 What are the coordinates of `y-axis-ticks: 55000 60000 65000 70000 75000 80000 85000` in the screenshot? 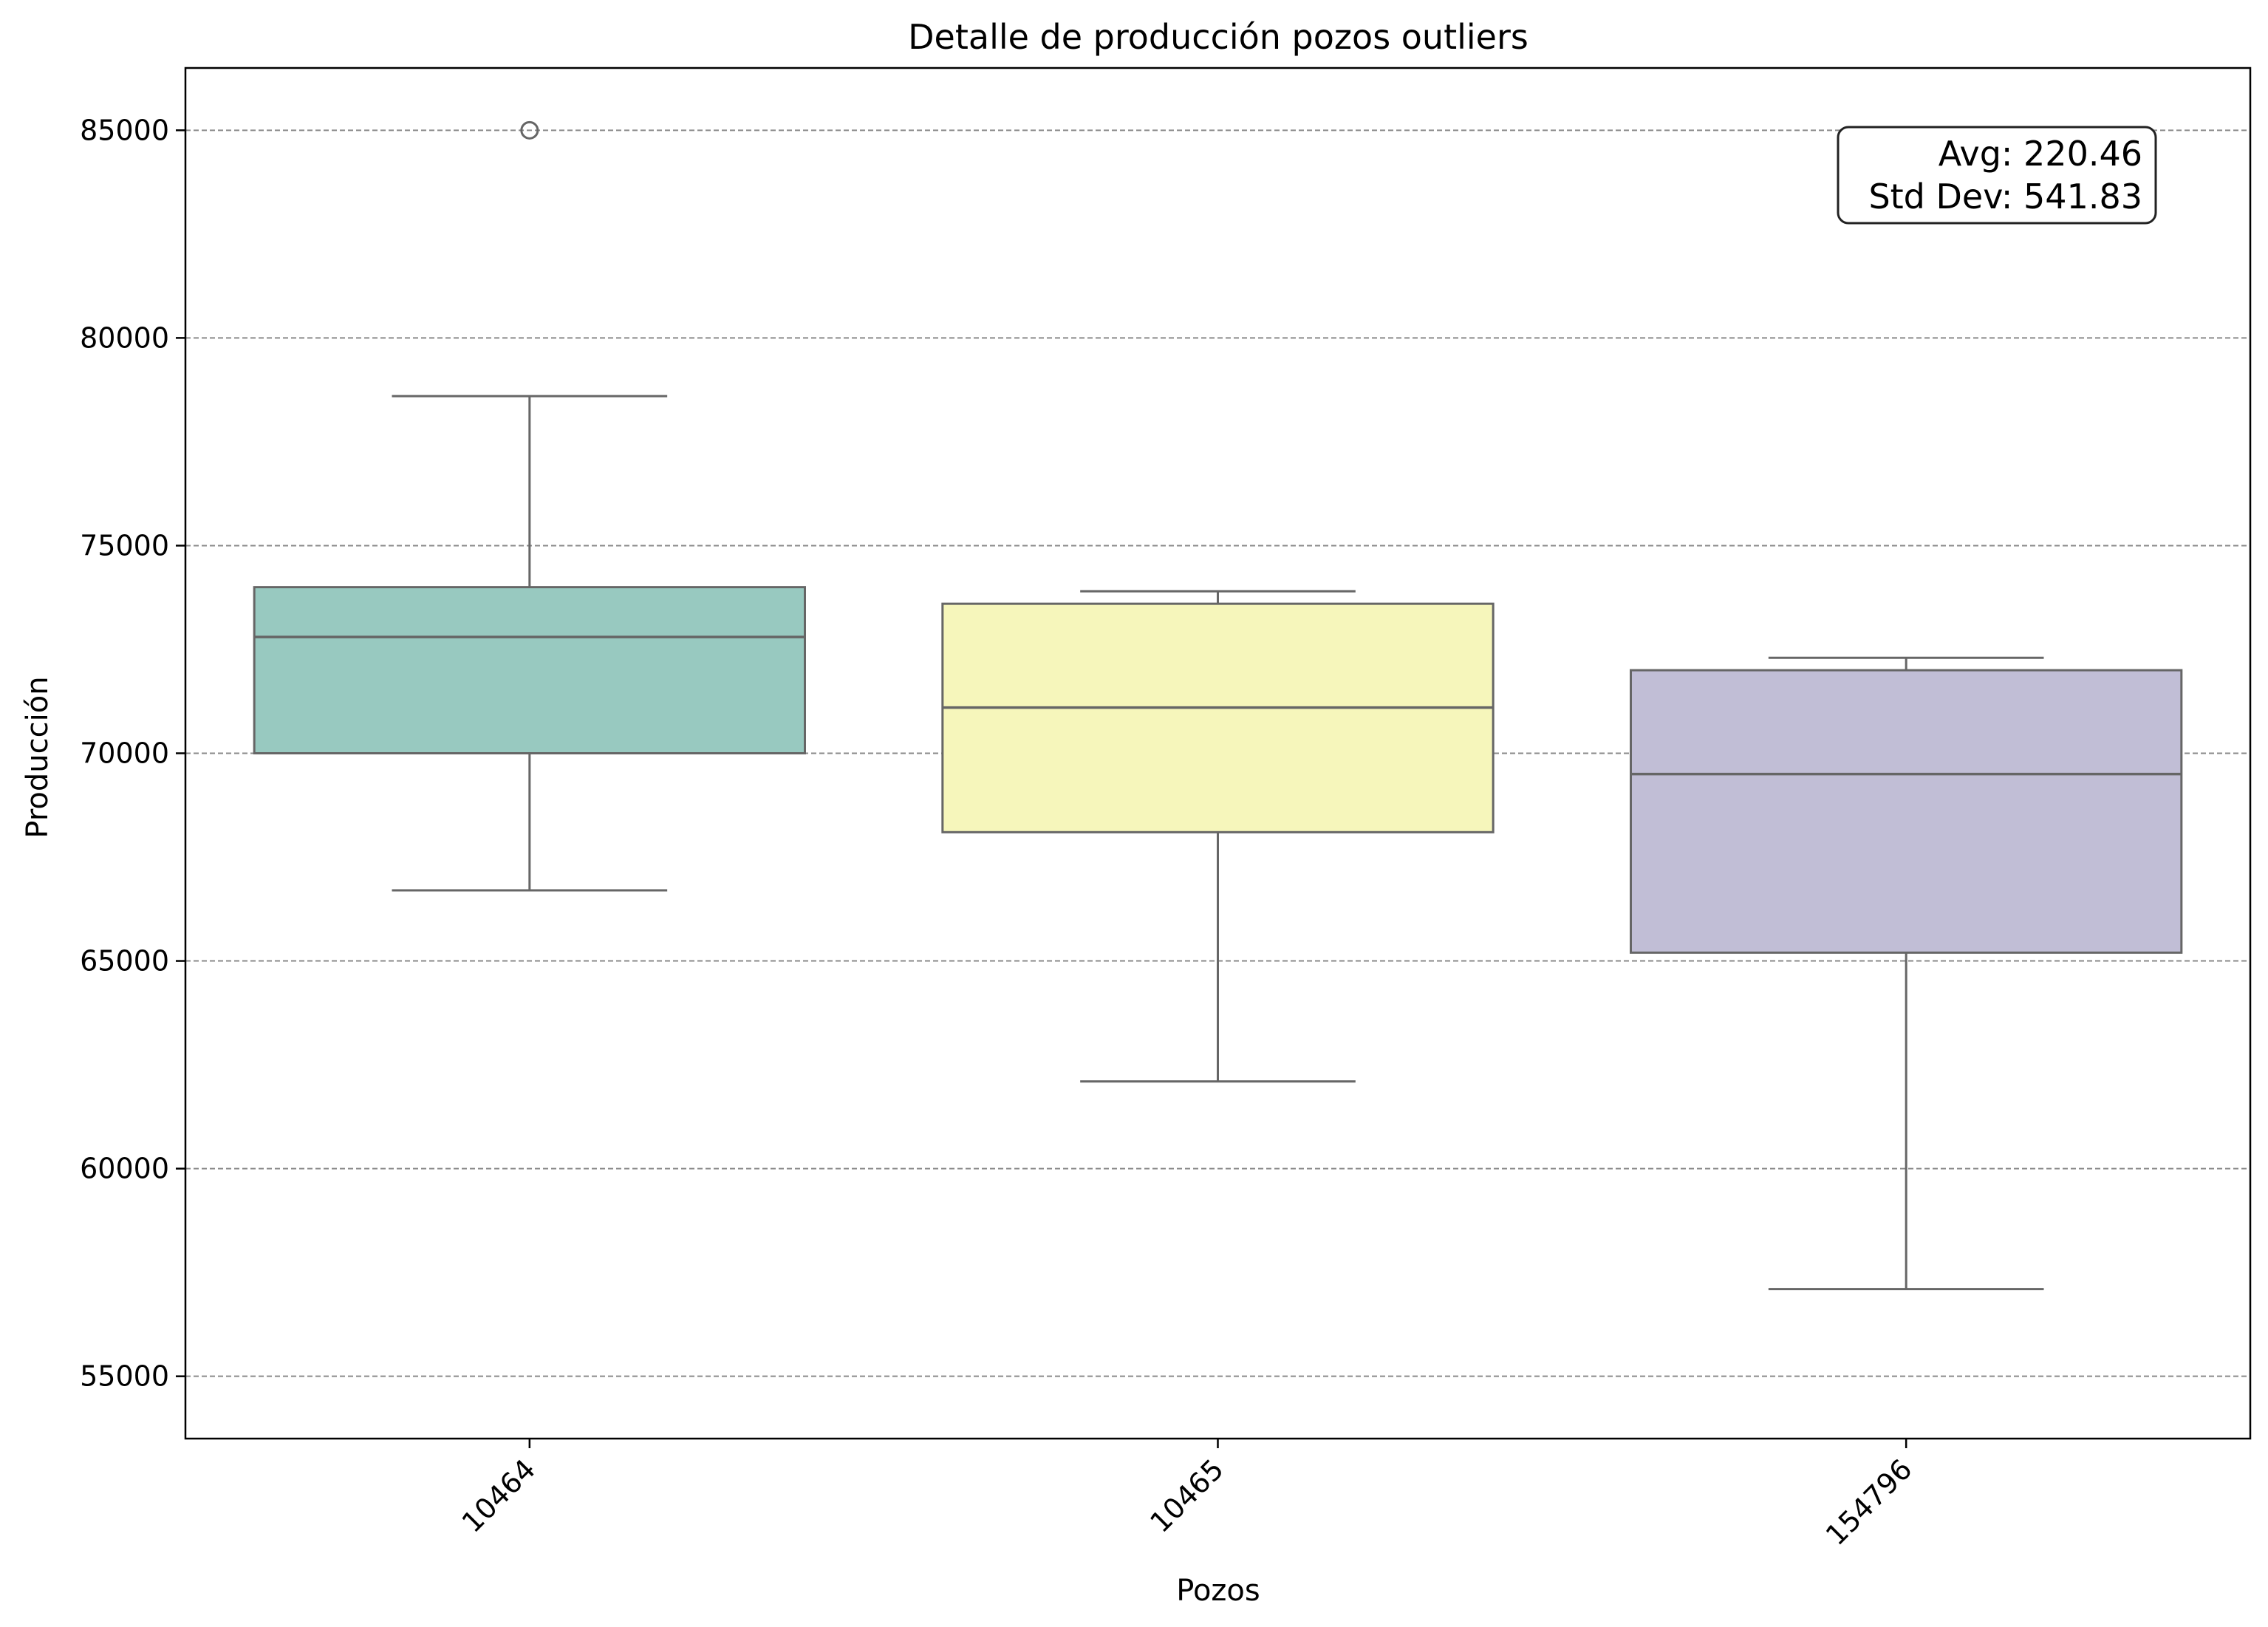 It's located at (132, 753).